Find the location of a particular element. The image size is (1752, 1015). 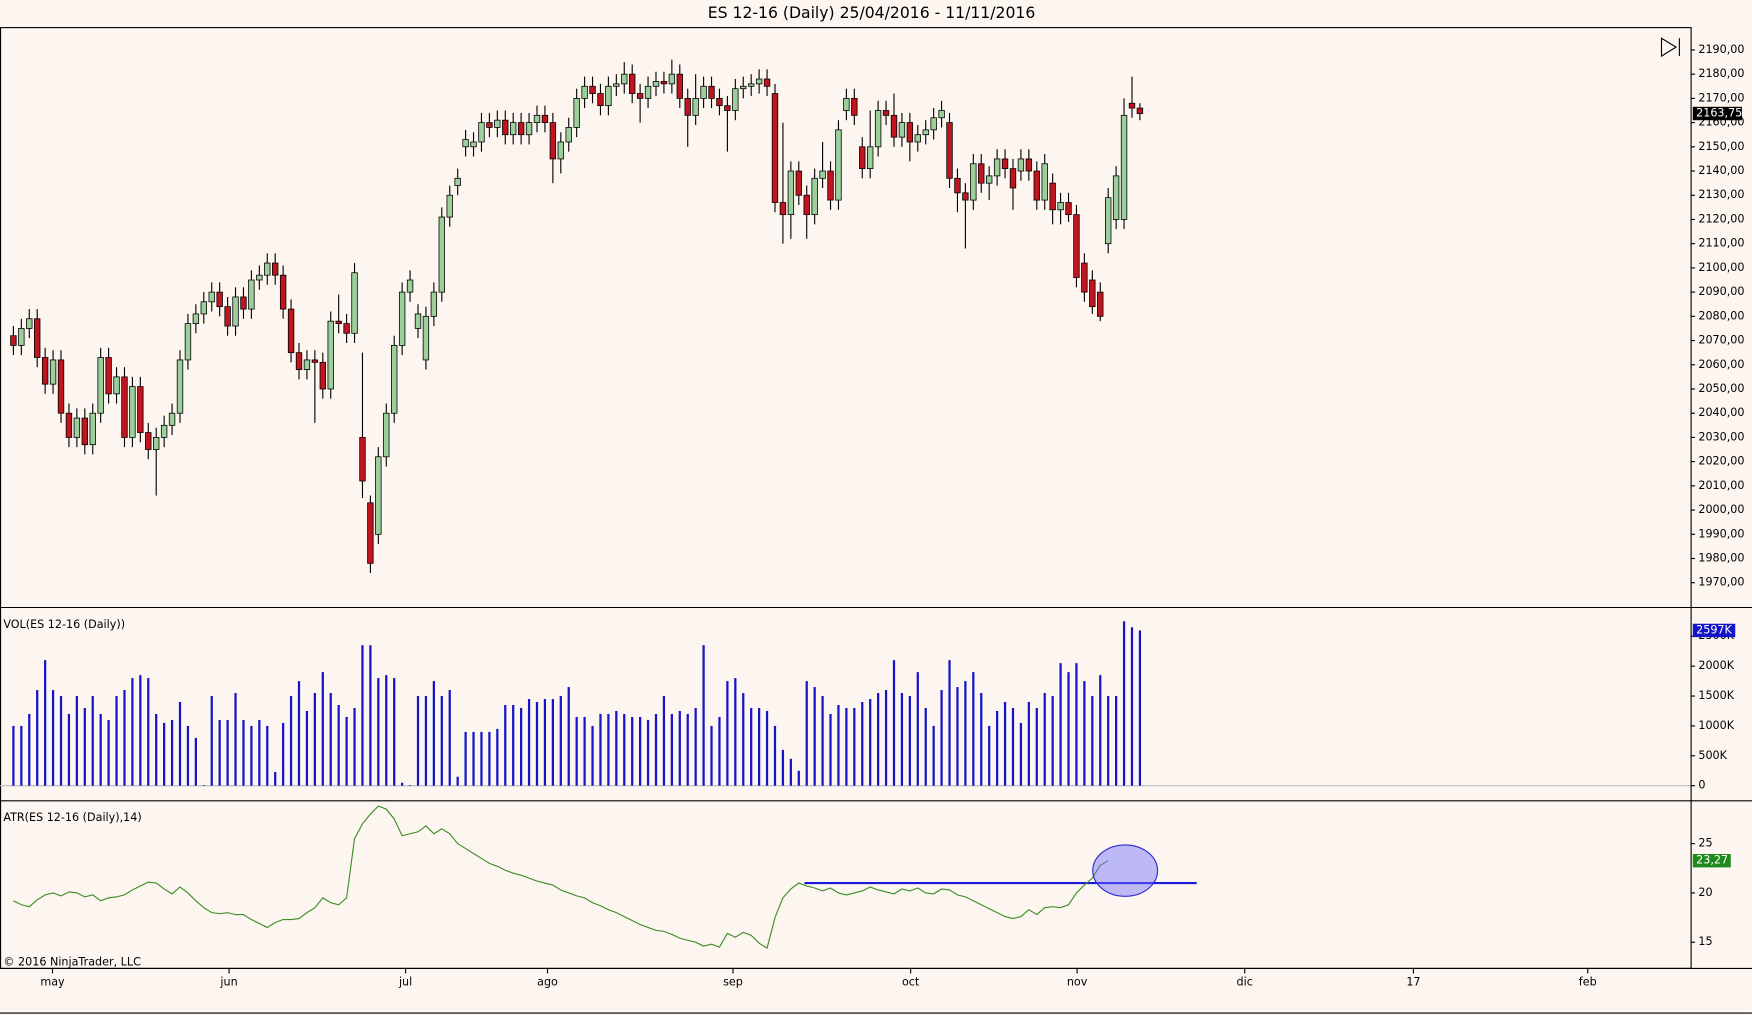

scroll-end-button is located at coordinates (1670, 47).